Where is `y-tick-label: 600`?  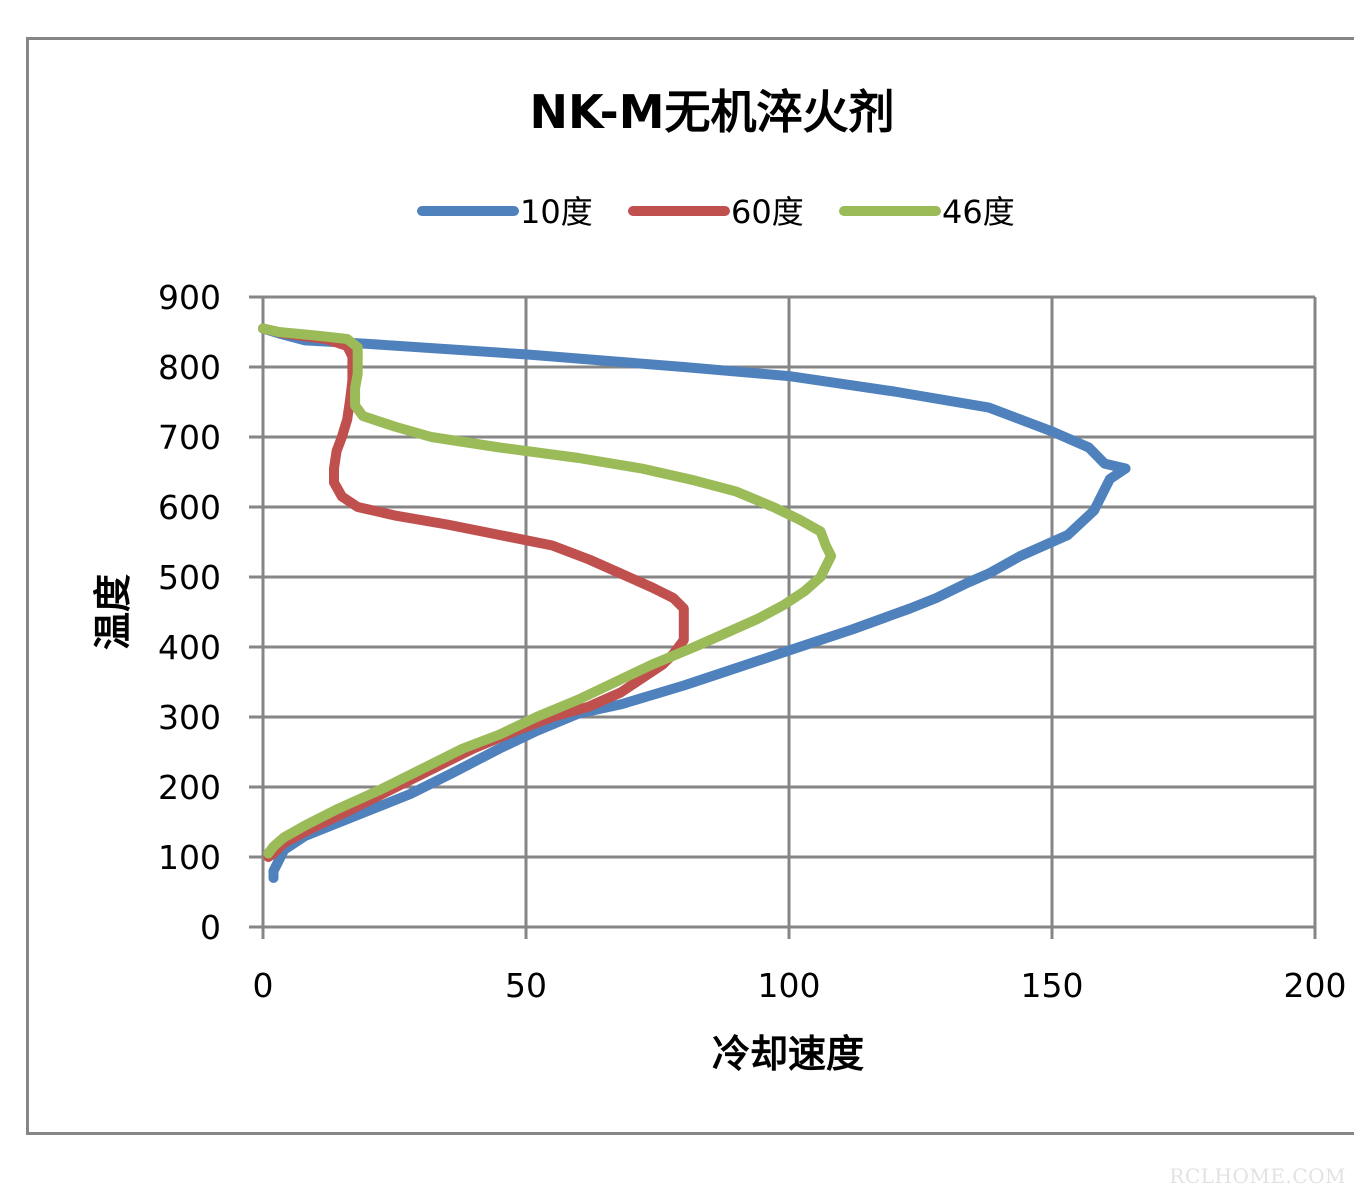
y-tick-label: 600 is located at coordinates (189, 507).